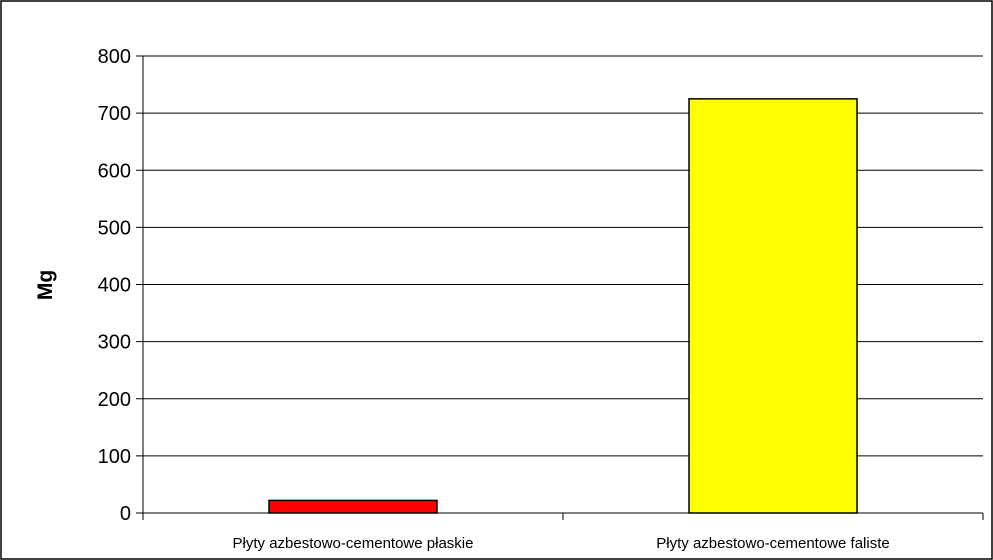 The image size is (993, 560). What do you see at coordinates (114, 57) in the screenshot?
I see `y-tick-label: 800` at bounding box center [114, 57].